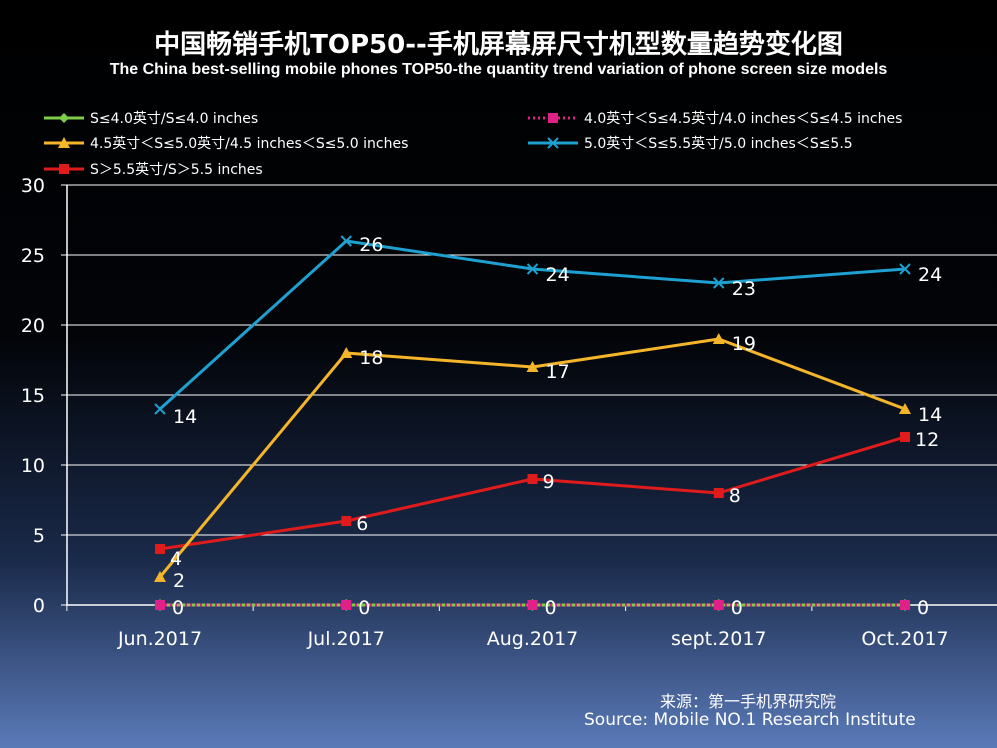 The height and width of the screenshot is (748, 997). I want to click on legend-item-s4: 5.0英寸＜S≤5.5英寸/5.0 inches＜S≤5.5, so click(690, 143).